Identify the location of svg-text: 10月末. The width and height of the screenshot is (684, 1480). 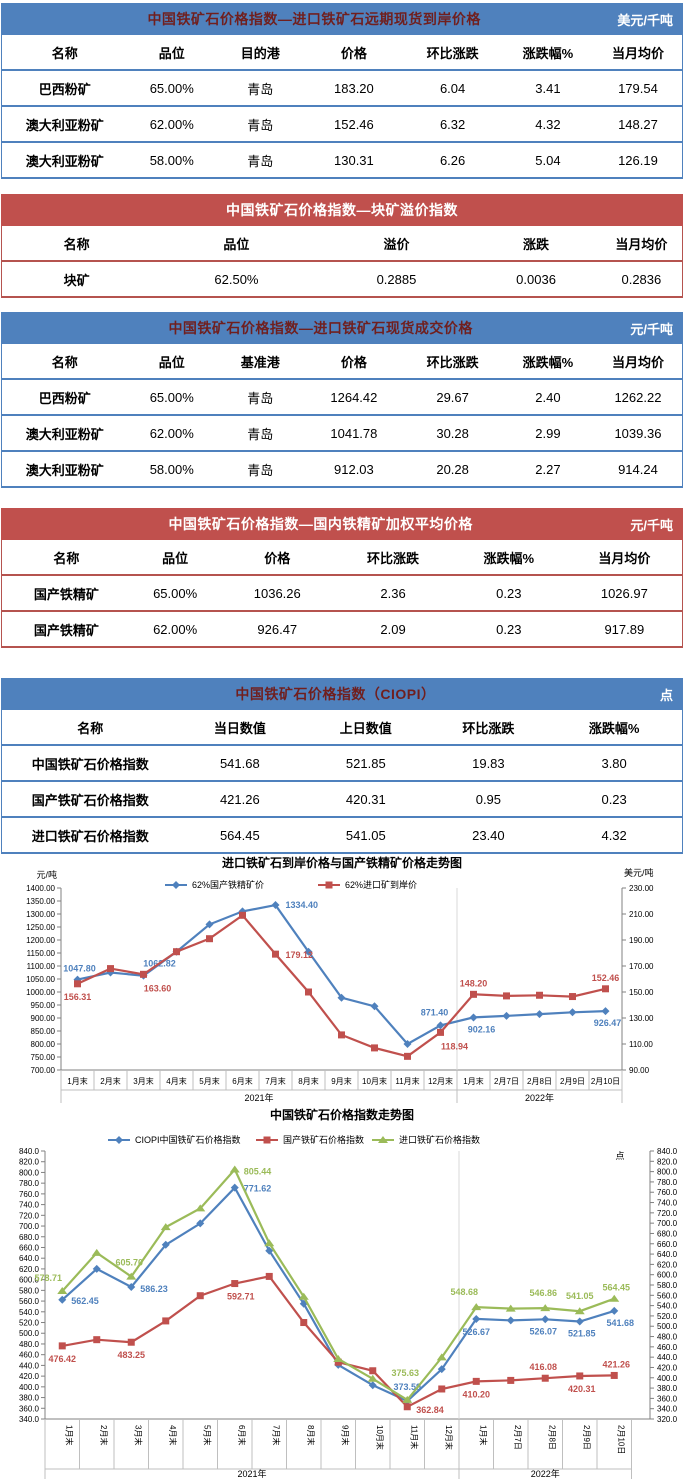
(380, 1437).